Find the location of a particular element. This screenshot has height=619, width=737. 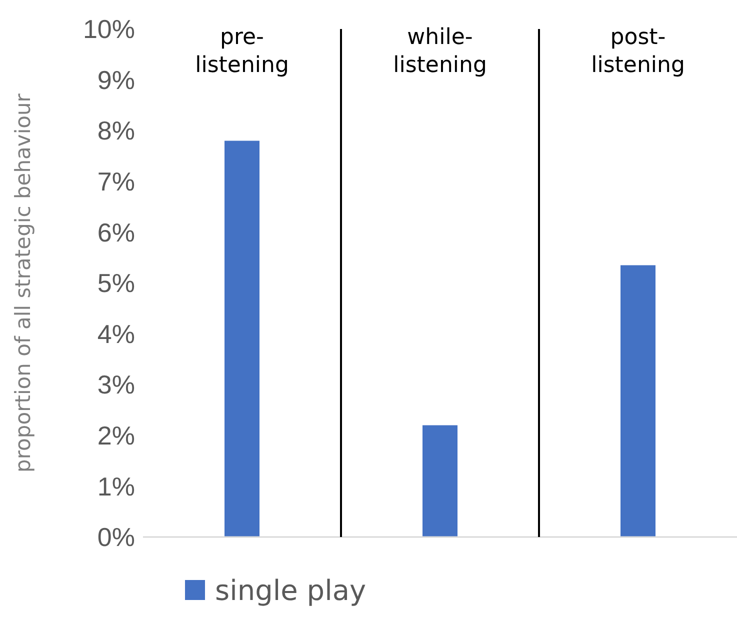

y-tick-label: 4% is located at coordinates (116, 333).